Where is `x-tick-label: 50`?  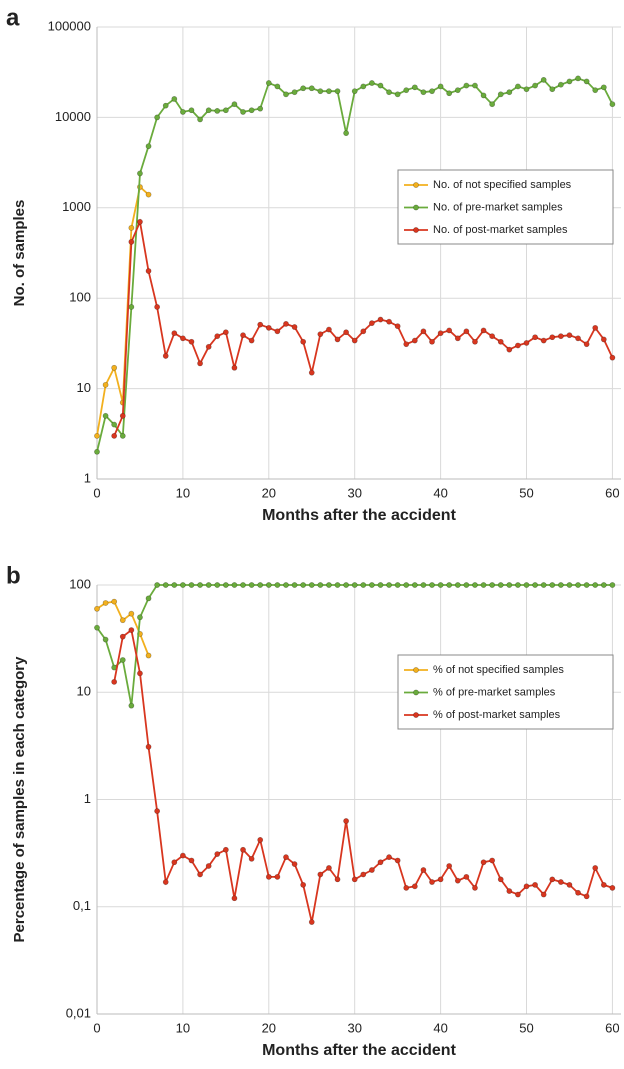 x-tick-label: 50 is located at coordinates (526, 492).